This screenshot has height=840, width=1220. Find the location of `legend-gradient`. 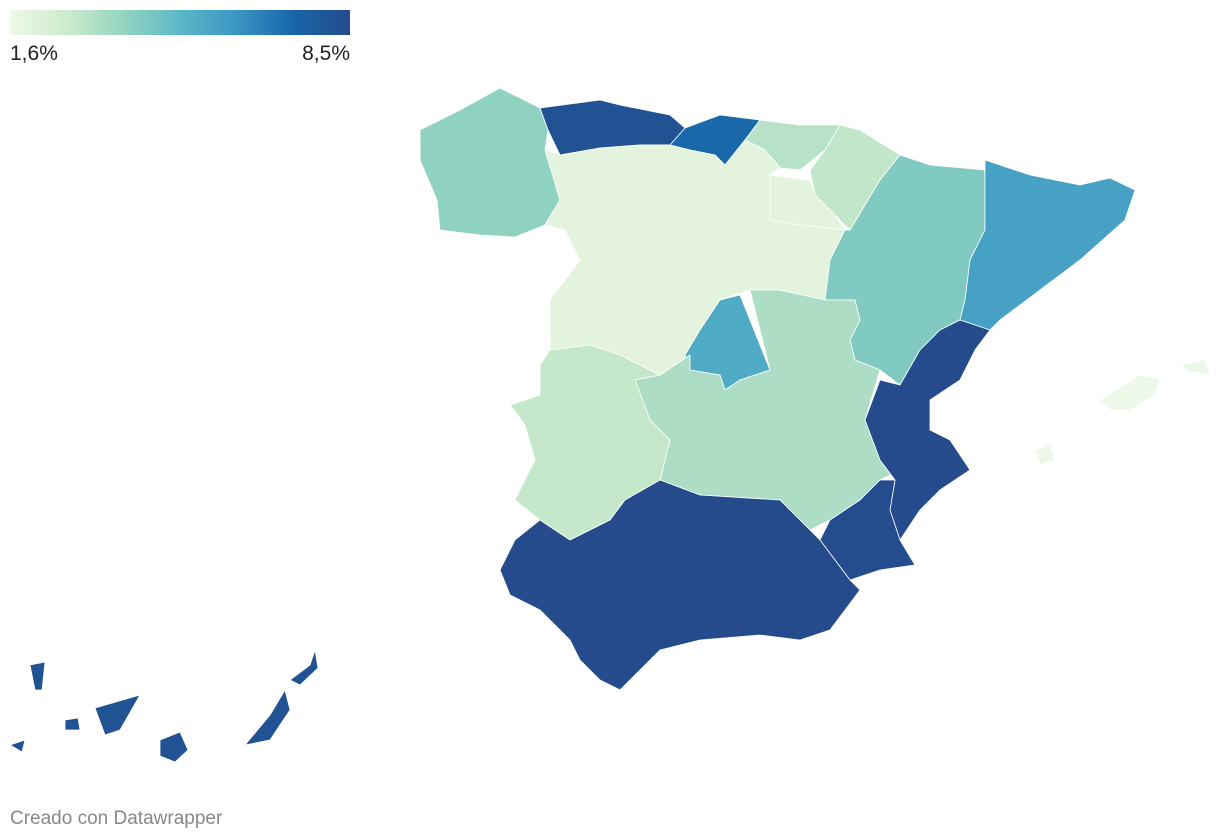

legend-gradient is located at coordinates (180, 22).